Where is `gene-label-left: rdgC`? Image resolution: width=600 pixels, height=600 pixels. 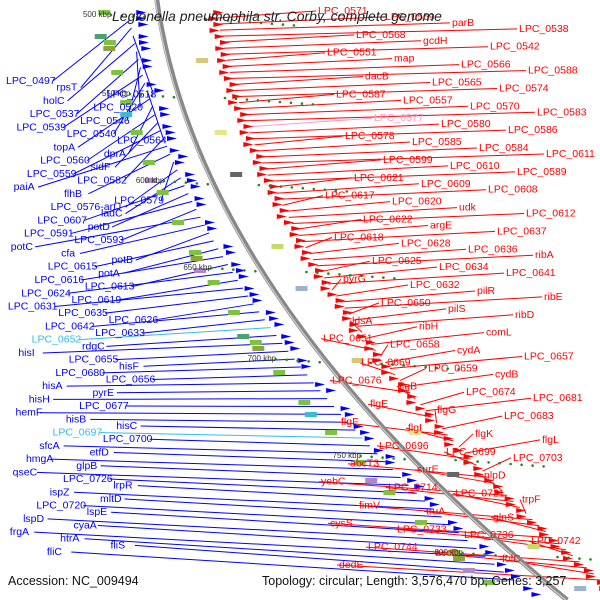
gene-label-left: rdgC is located at coordinates (93, 346).